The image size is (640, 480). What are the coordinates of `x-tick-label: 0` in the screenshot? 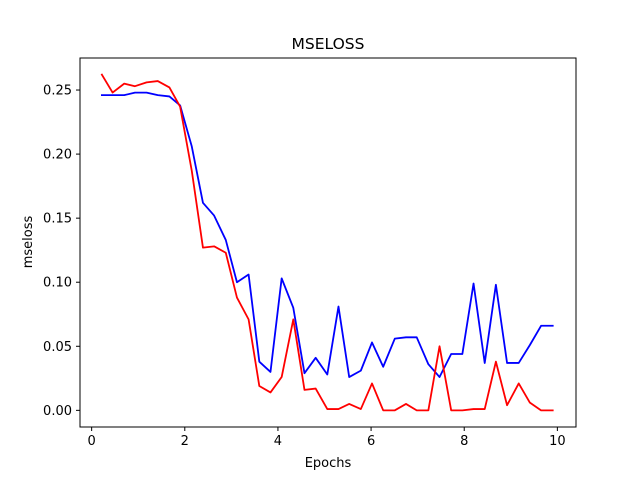 It's located at (92, 441).